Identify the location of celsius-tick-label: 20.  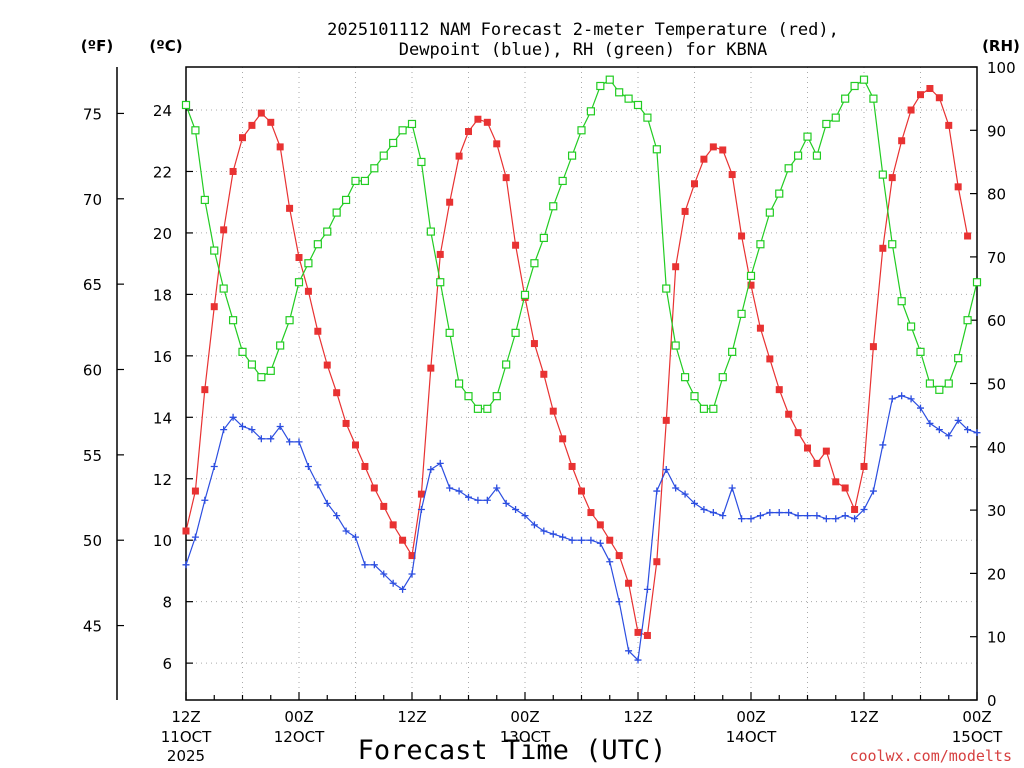
(162, 234).